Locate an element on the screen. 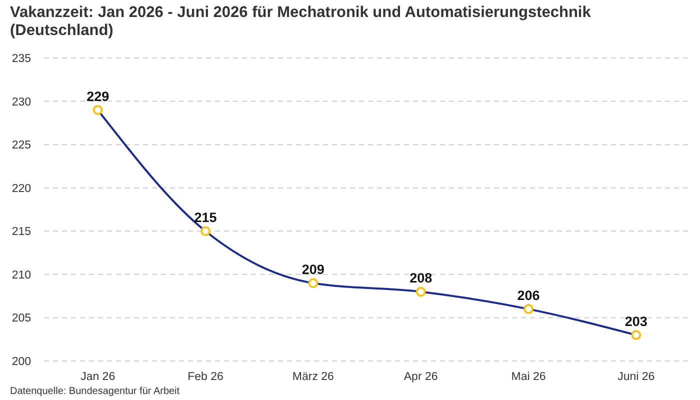 The height and width of the screenshot is (400, 700). x-tick-label: Feb 26 is located at coordinates (206, 377).